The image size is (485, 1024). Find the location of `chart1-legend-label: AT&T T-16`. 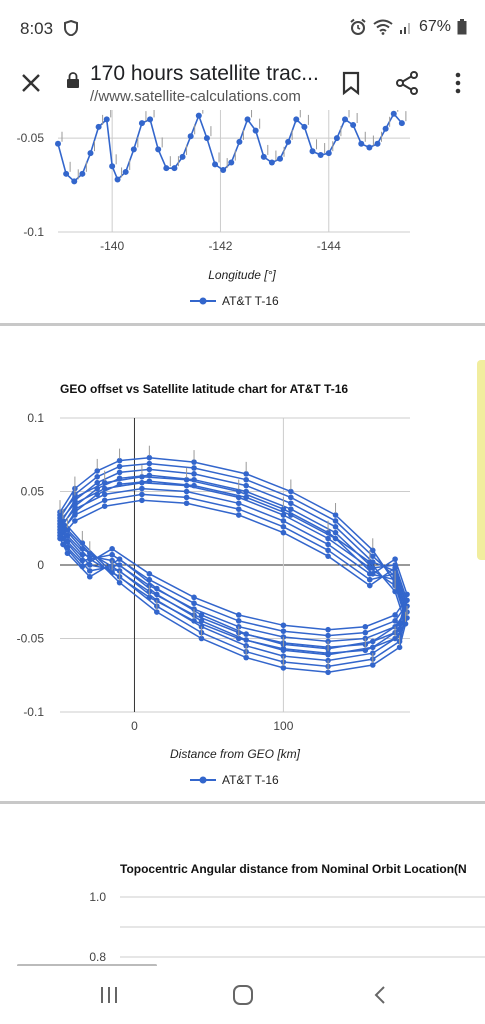

chart1-legend-label: AT&T T-16 is located at coordinates (250, 301).